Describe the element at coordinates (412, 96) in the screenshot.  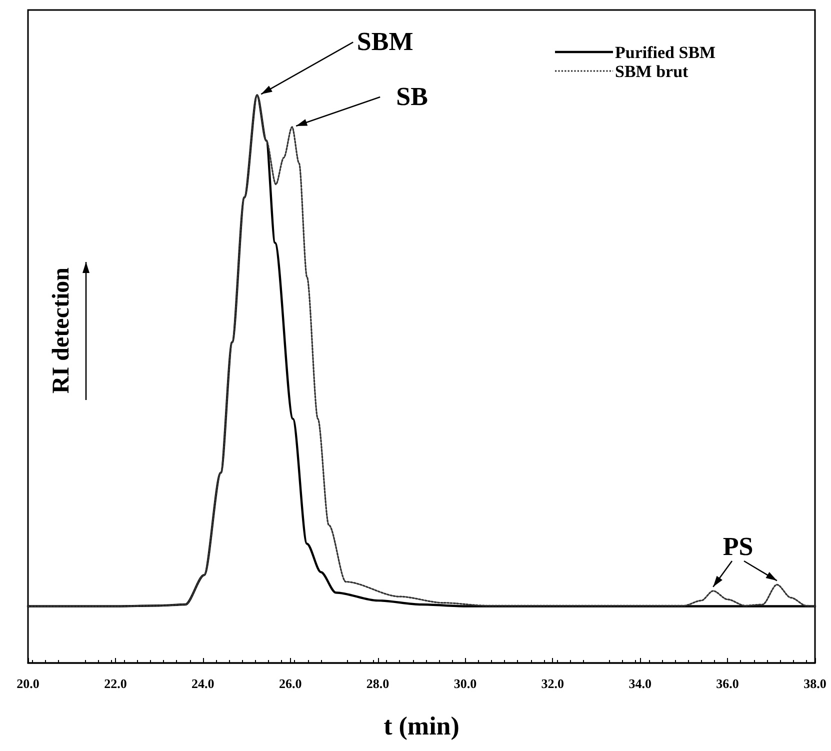
I see `annotation: SB` at that location.